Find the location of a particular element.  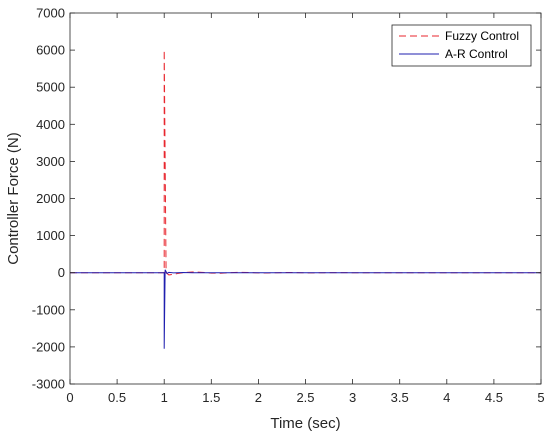

y-tick-label: 6000 is located at coordinates (50, 50).